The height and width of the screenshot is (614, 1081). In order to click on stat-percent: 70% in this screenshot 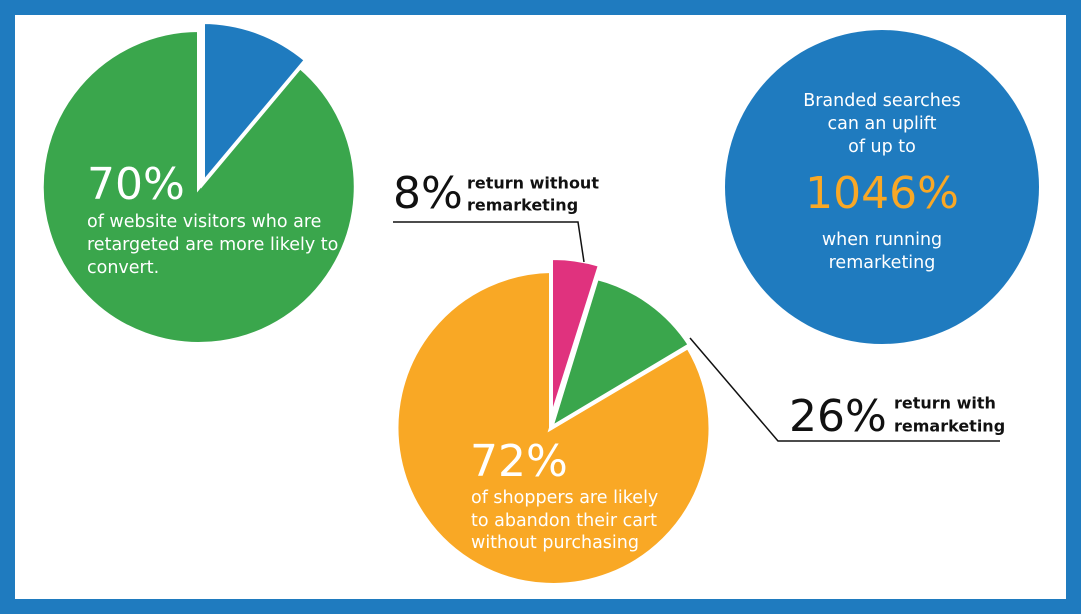, I will do `click(136, 184)`.